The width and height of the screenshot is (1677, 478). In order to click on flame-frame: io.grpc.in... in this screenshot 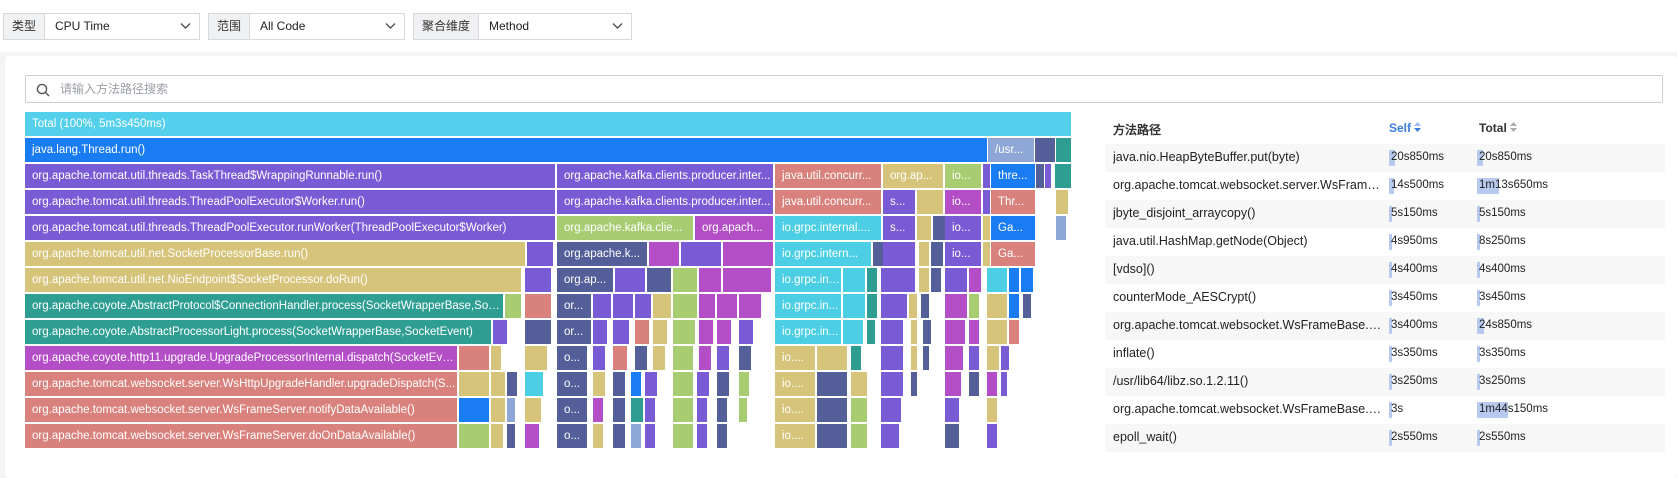, I will do `click(808, 332)`.